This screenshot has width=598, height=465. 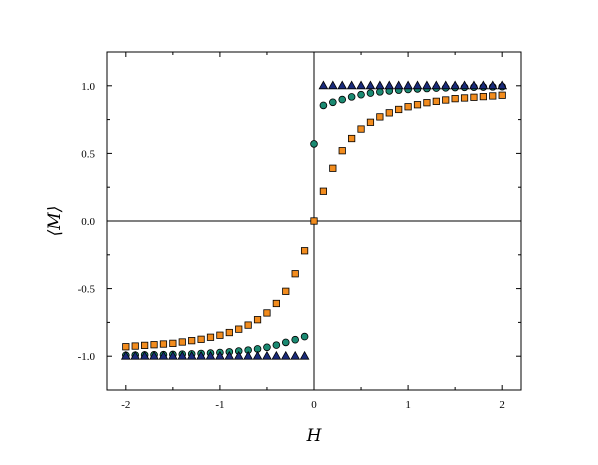 What do you see at coordinates (87, 357) in the screenshot?
I see `y-tick-label: -1.0` at bounding box center [87, 357].